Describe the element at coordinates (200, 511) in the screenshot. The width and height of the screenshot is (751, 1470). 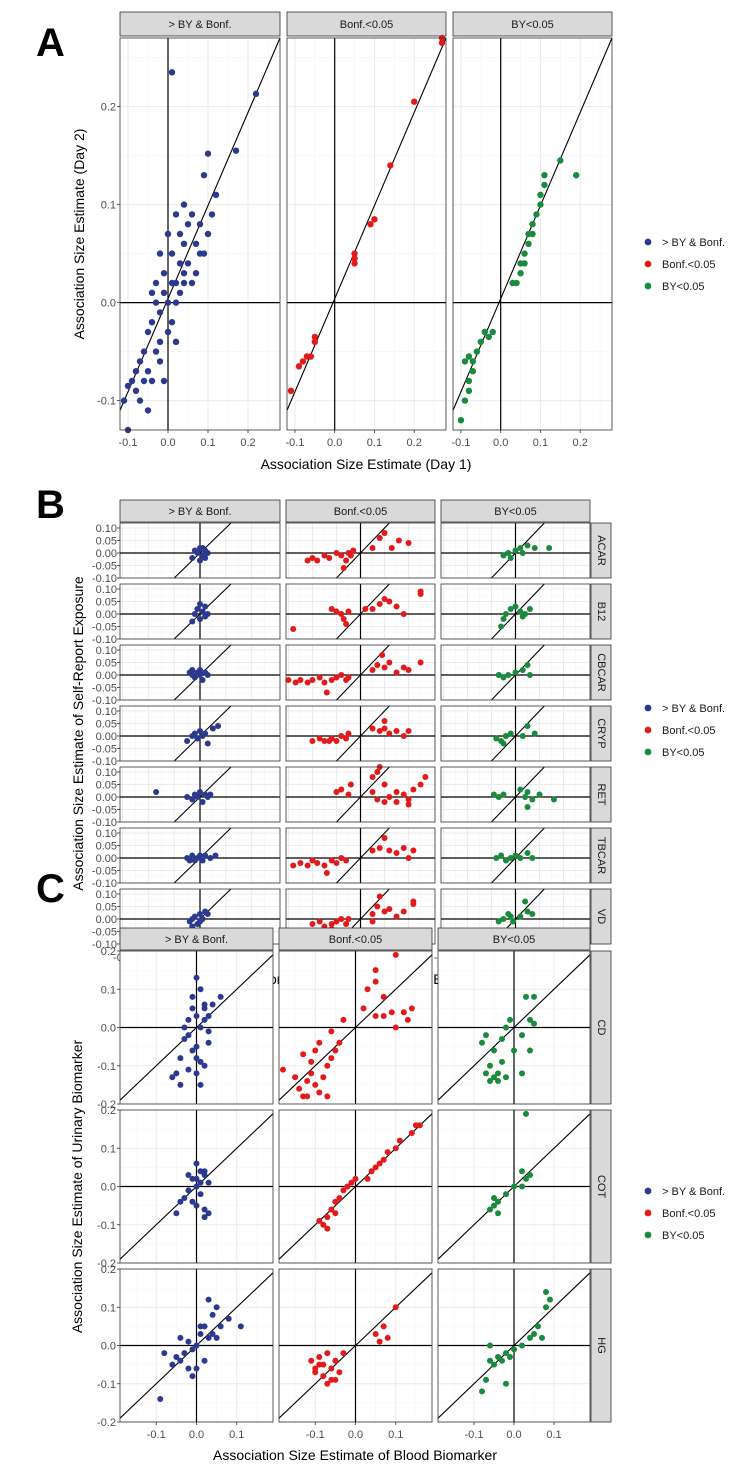
I see `facet-strip` at that location.